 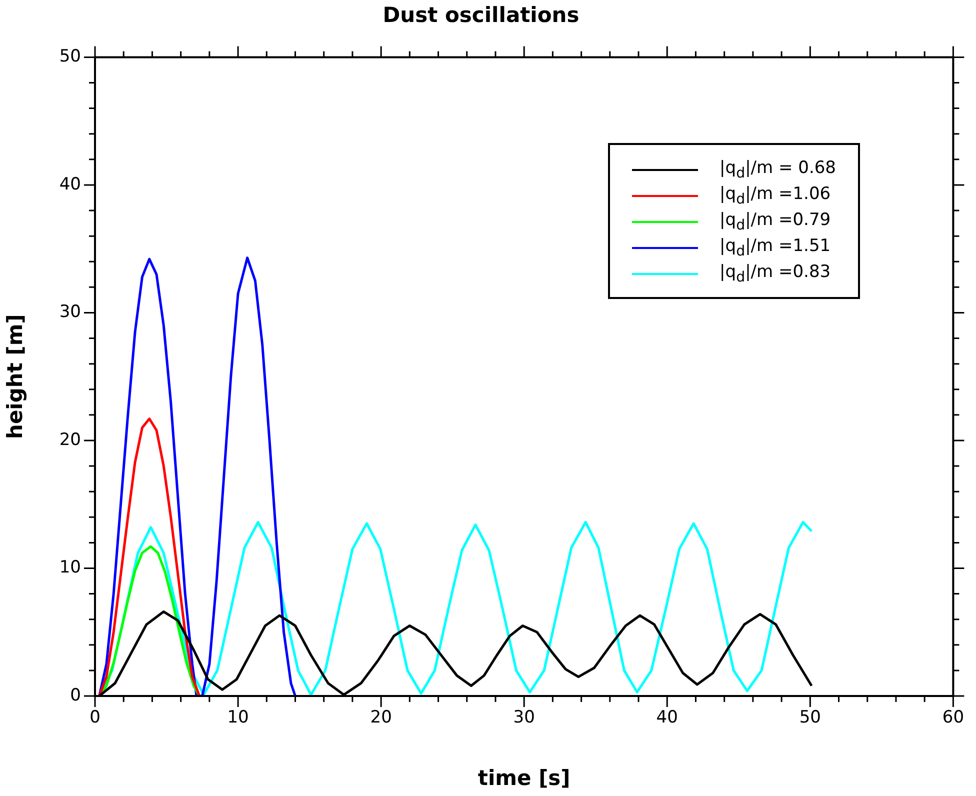 What do you see at coordinates (70, 440) in the screenshot?
I see `y-tick-label: 20` at bounding box center [70, 440].